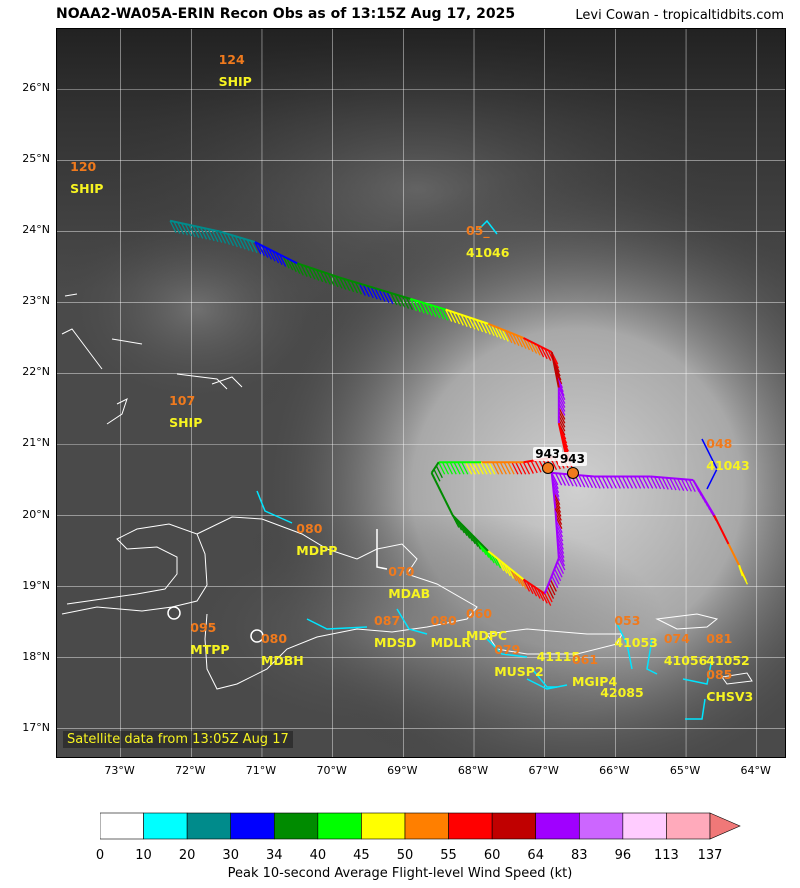 This screenshot has width=800, height=888. What do you see at coordinates (401, 571) in the screenshot?
I see `station-wind-value: 070` at bounding box center [401, 571].